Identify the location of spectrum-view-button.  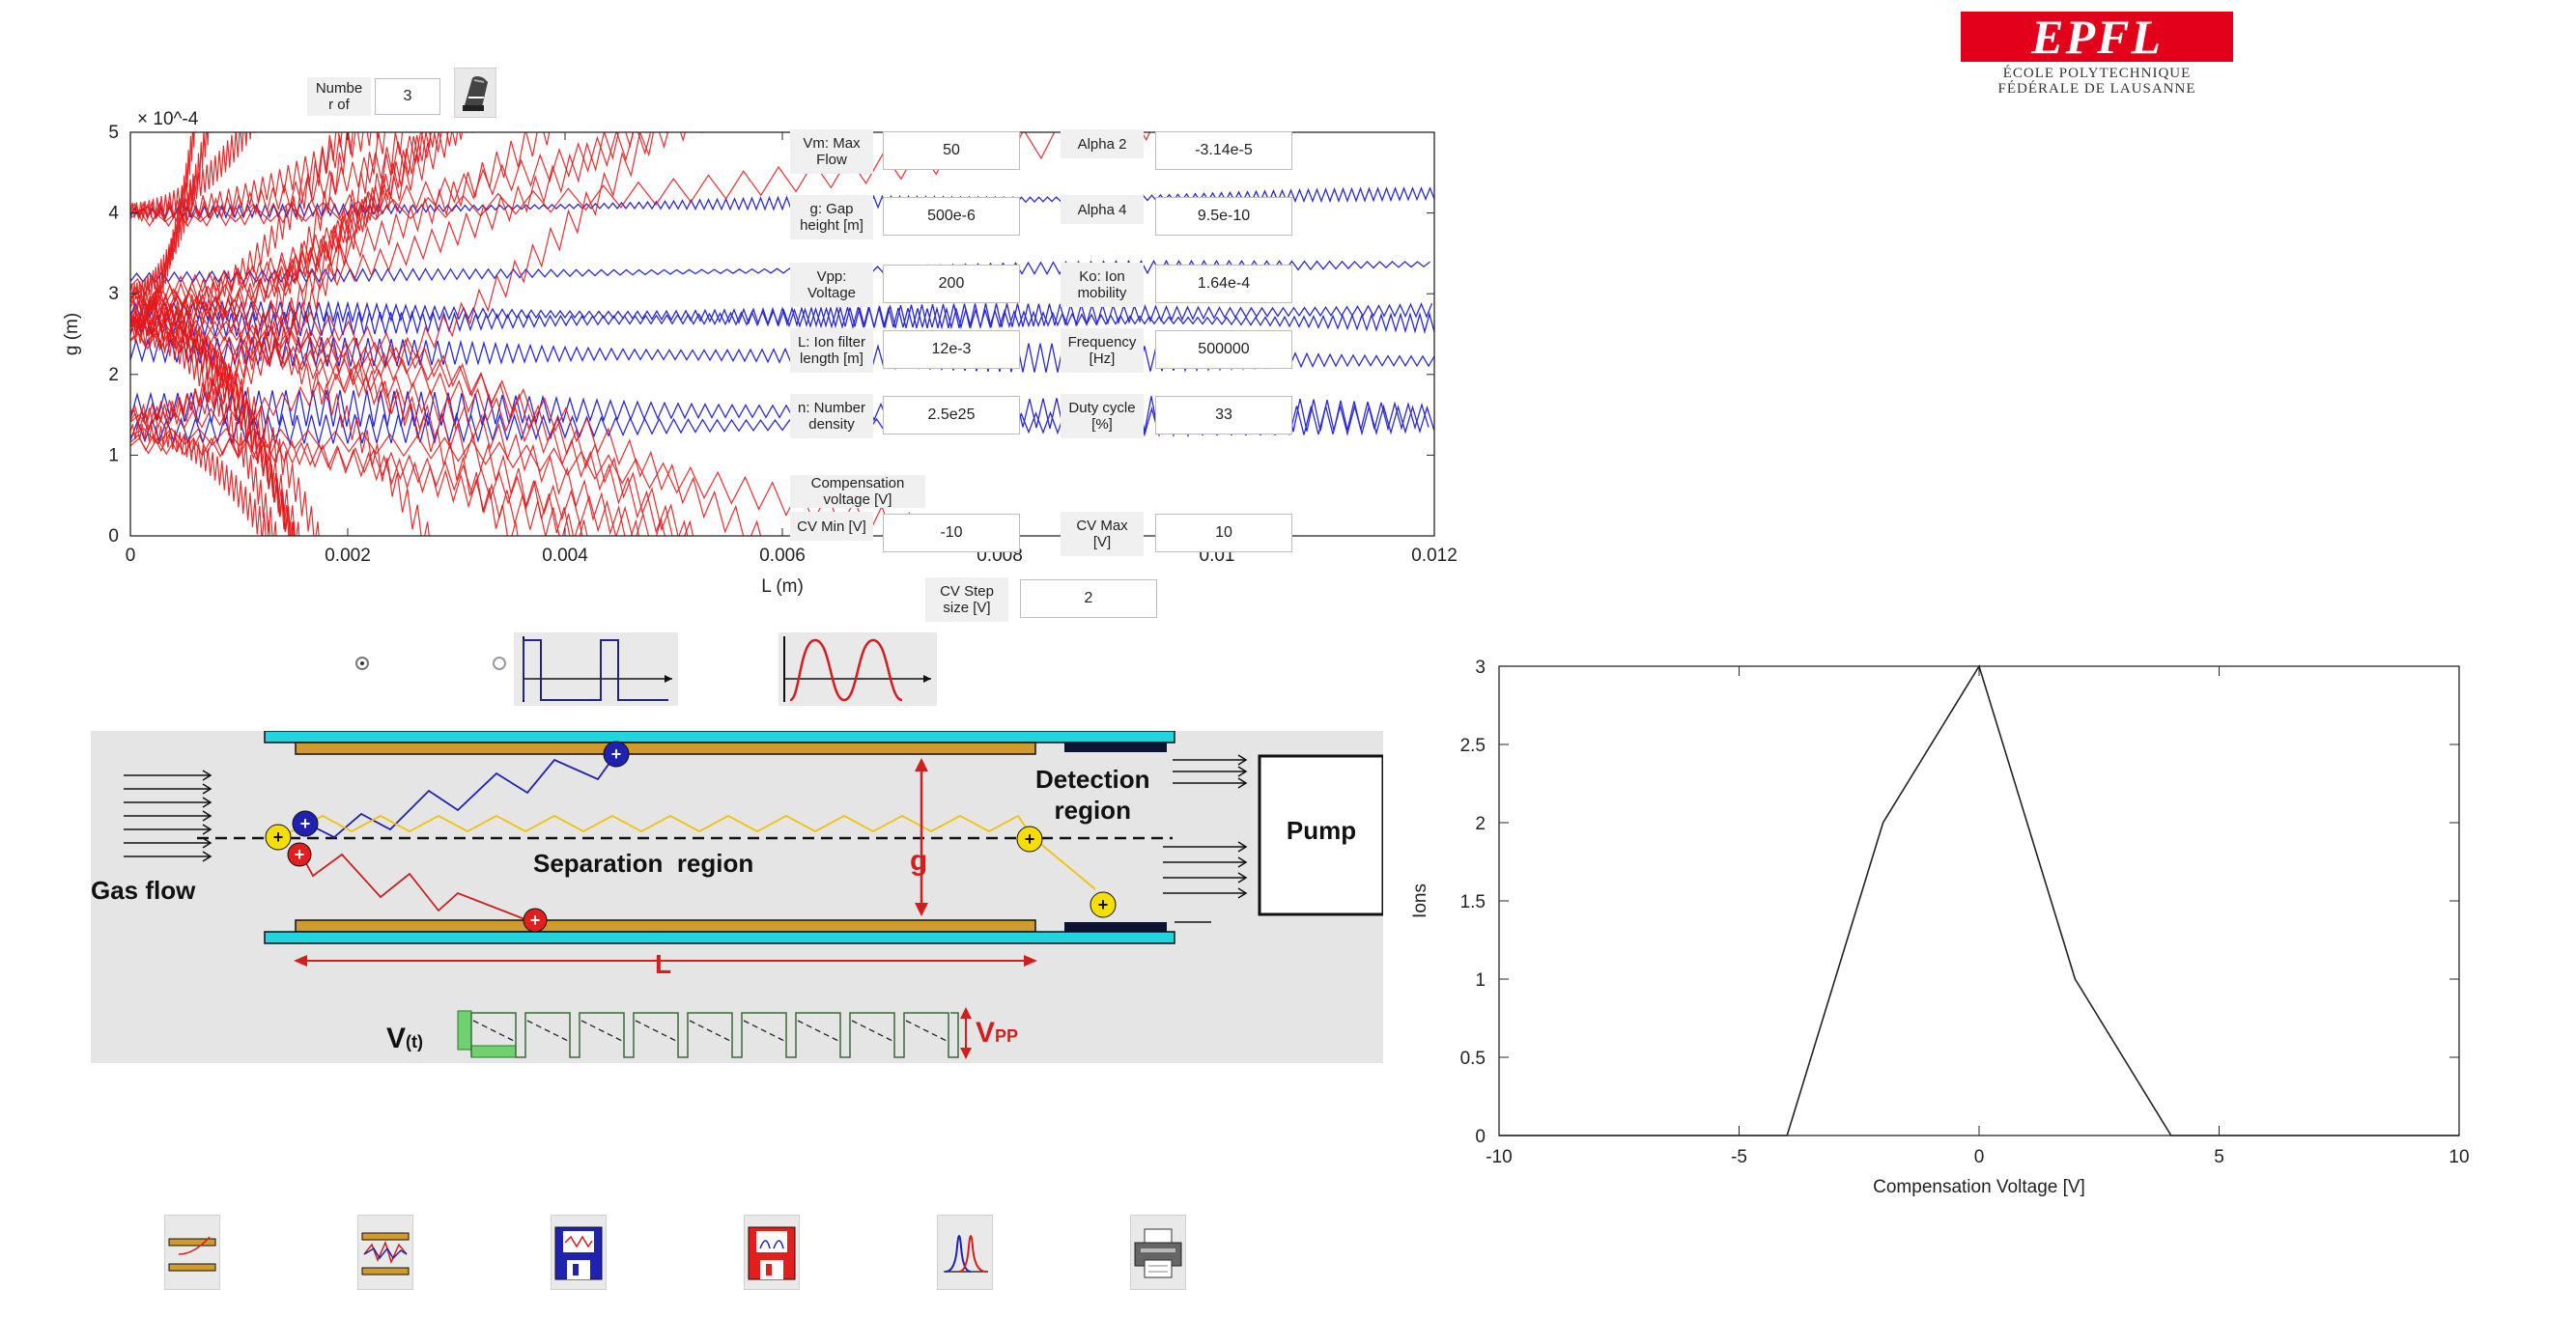
(965, 1252).